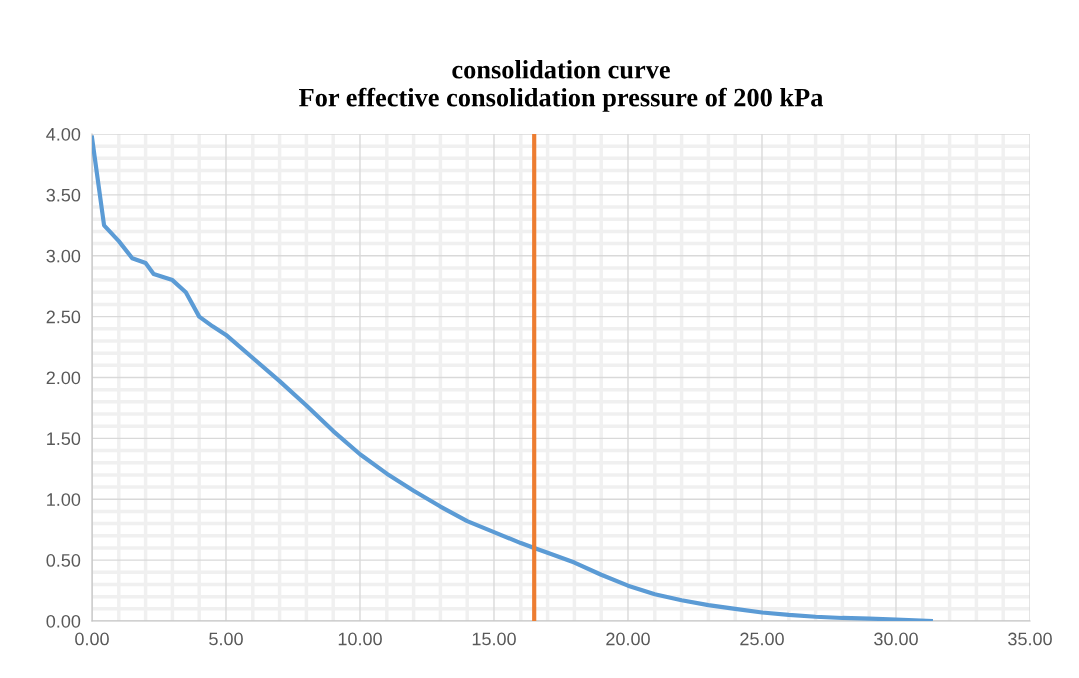  What do you see at coordinates (1030, 639) in the screenshot?
I see `x-tick-label: 35.00` at bounding box center [1030, 639].